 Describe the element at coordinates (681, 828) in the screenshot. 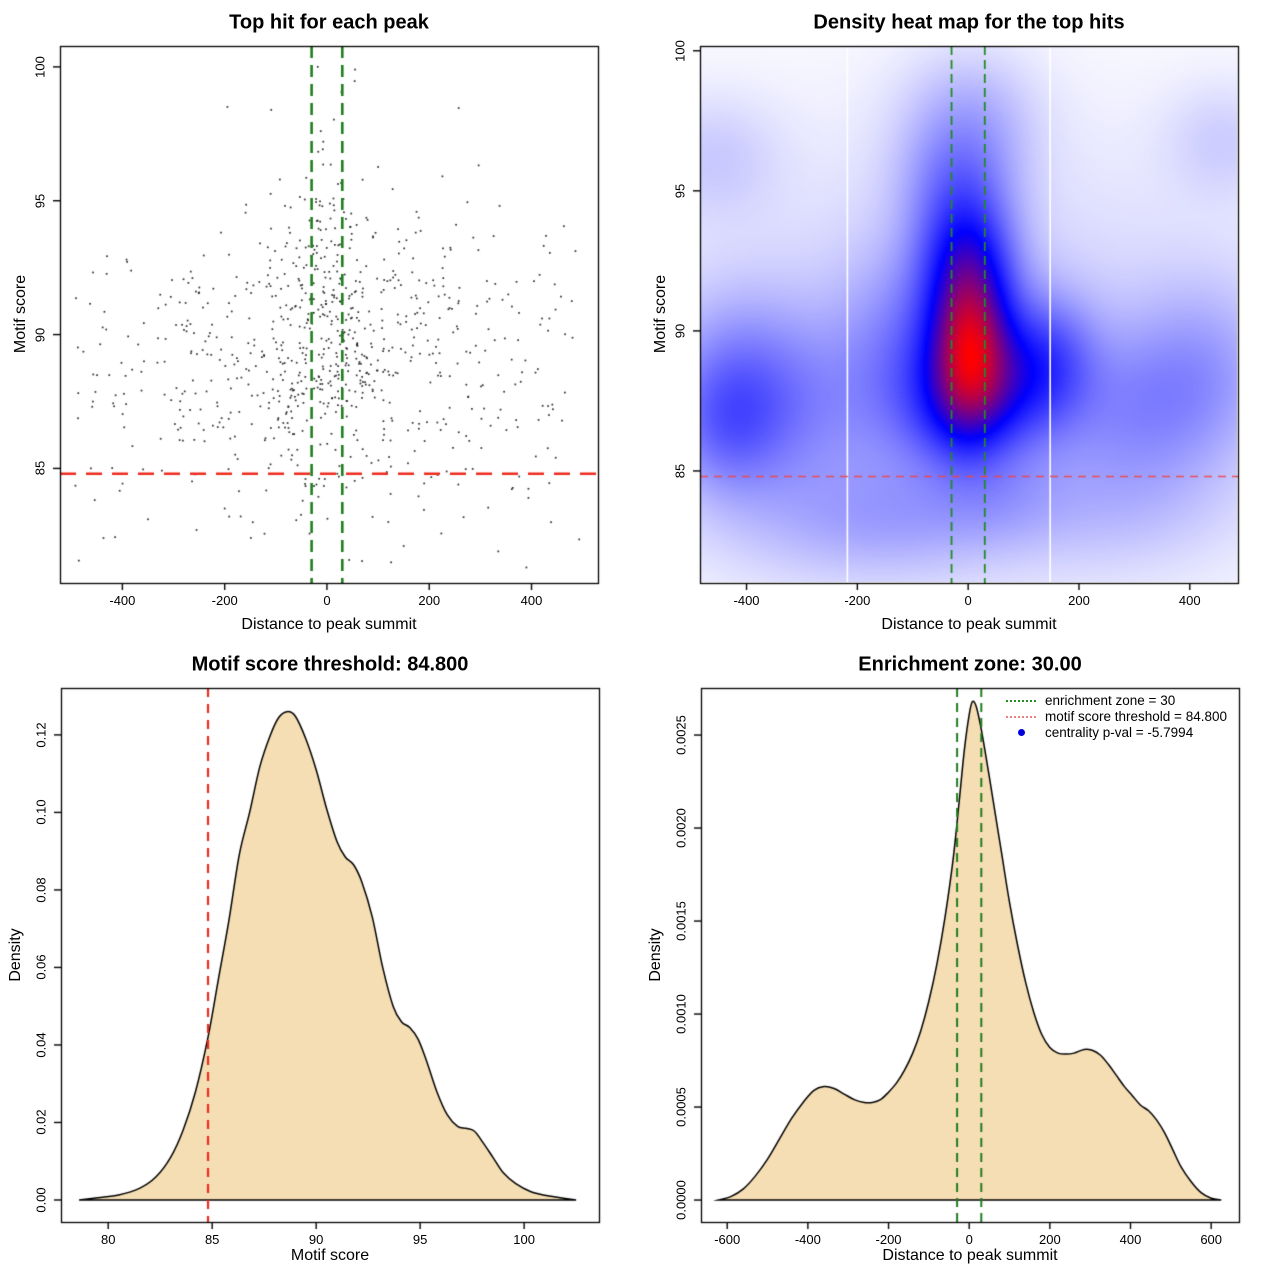

I see `y-tick-label: 0.0020` at that location.